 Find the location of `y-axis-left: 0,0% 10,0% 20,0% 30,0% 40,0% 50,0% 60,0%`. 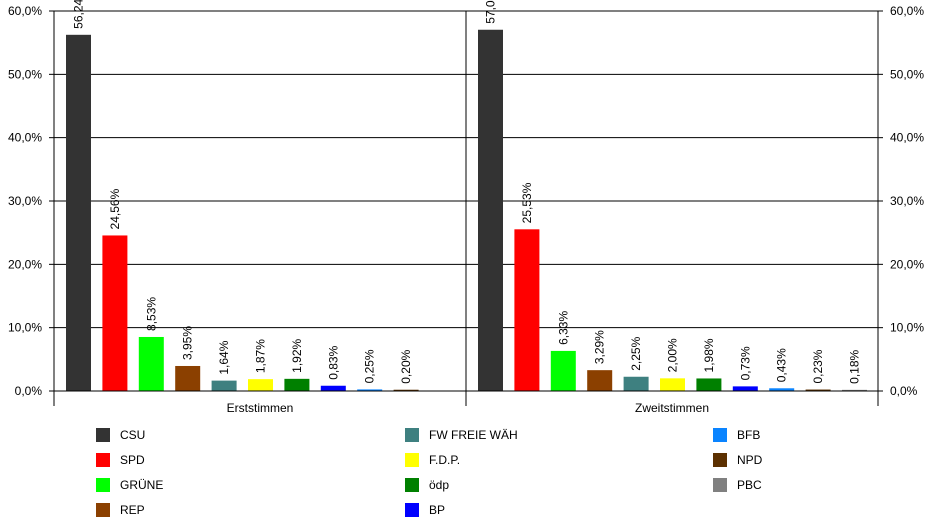

y-axis-left: 0,0% 10,0% 20,0% 30,0% 40,0% 50,0% 60,0% is located at coordinates (31, 201).